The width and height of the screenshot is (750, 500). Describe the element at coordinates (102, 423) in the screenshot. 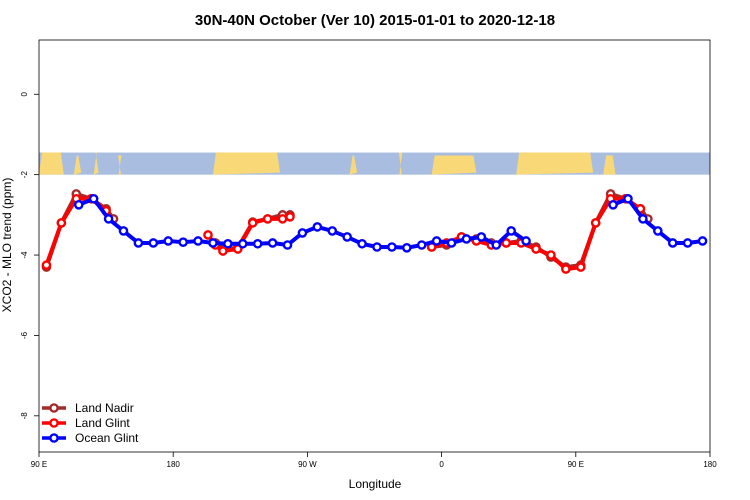

I see `legend-label: Land Glint` at that location.